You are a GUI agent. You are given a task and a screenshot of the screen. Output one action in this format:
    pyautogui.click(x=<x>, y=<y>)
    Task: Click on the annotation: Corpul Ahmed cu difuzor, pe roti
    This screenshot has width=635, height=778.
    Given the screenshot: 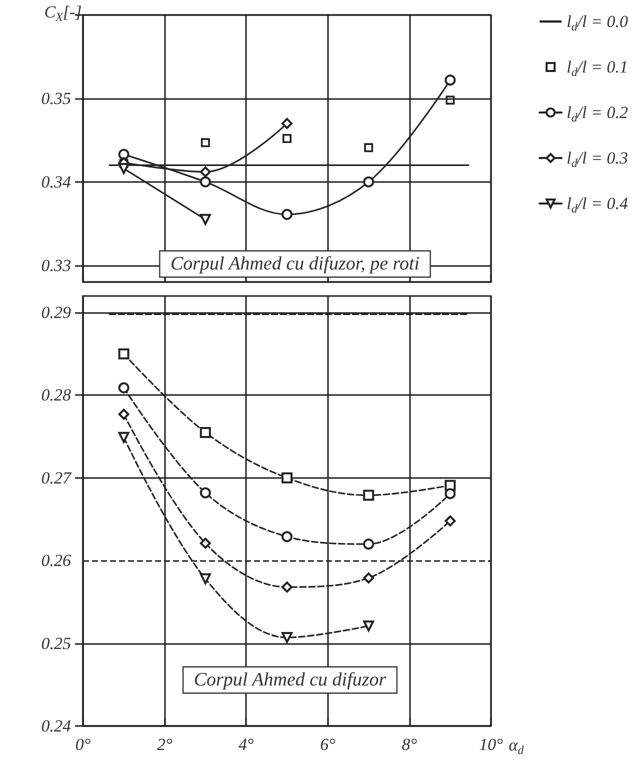 What is the action you would take?
    pyautogui.click(x=295, y=264)
    